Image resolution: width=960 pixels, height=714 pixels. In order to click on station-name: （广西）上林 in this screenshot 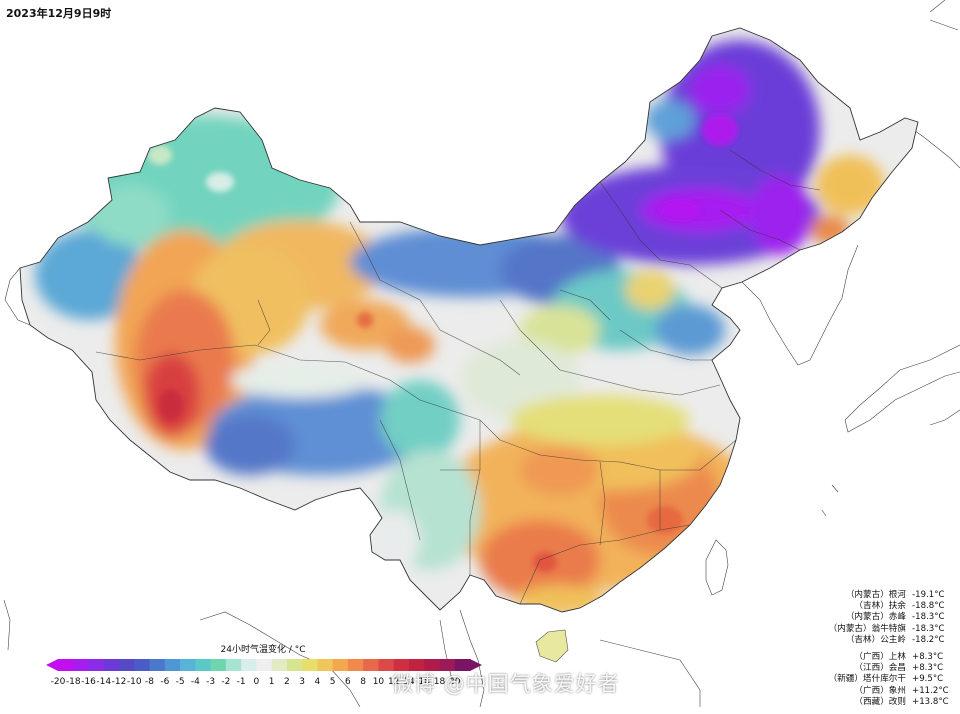, I will do `click(880, 657)`.